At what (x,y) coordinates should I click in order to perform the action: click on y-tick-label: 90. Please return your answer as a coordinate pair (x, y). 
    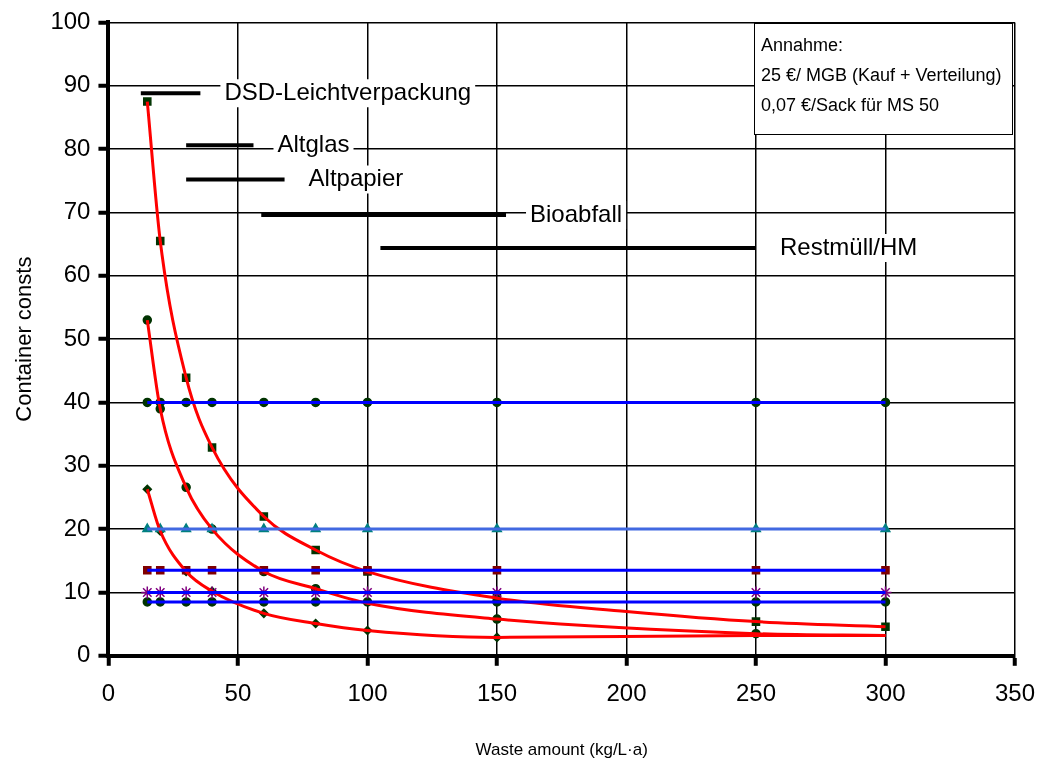
    Looking at the image, I should click on (77, 84).